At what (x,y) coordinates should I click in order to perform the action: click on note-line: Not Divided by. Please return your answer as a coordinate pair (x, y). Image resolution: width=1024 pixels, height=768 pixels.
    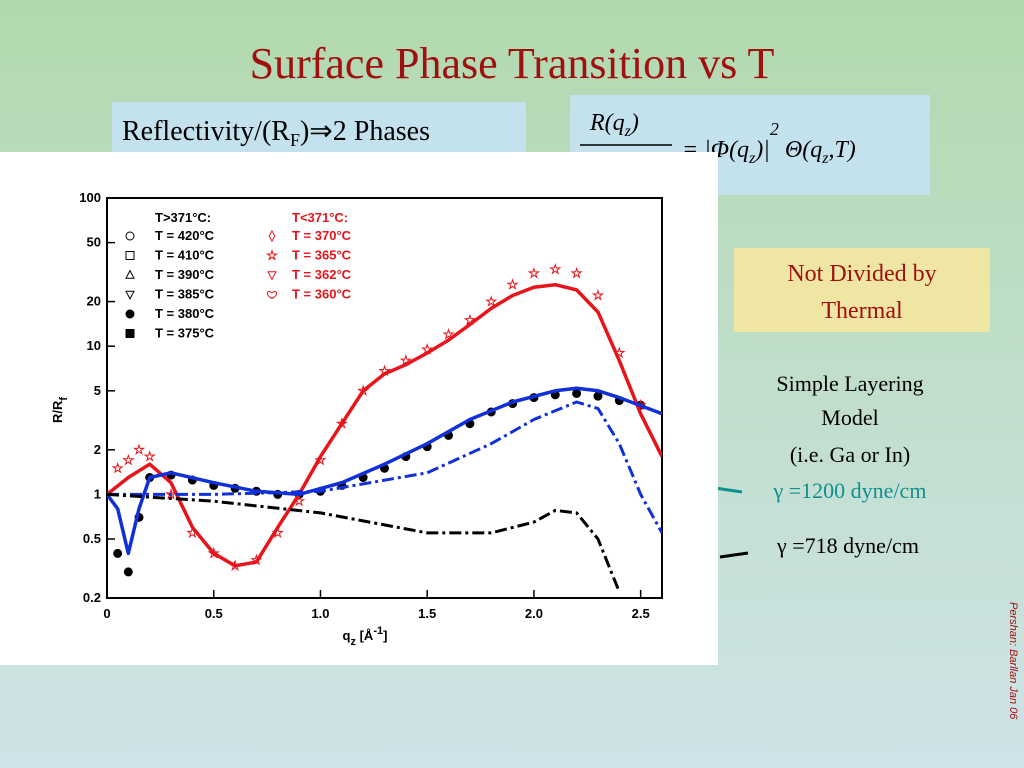
    Looking at the image, I should click on (861, 274).